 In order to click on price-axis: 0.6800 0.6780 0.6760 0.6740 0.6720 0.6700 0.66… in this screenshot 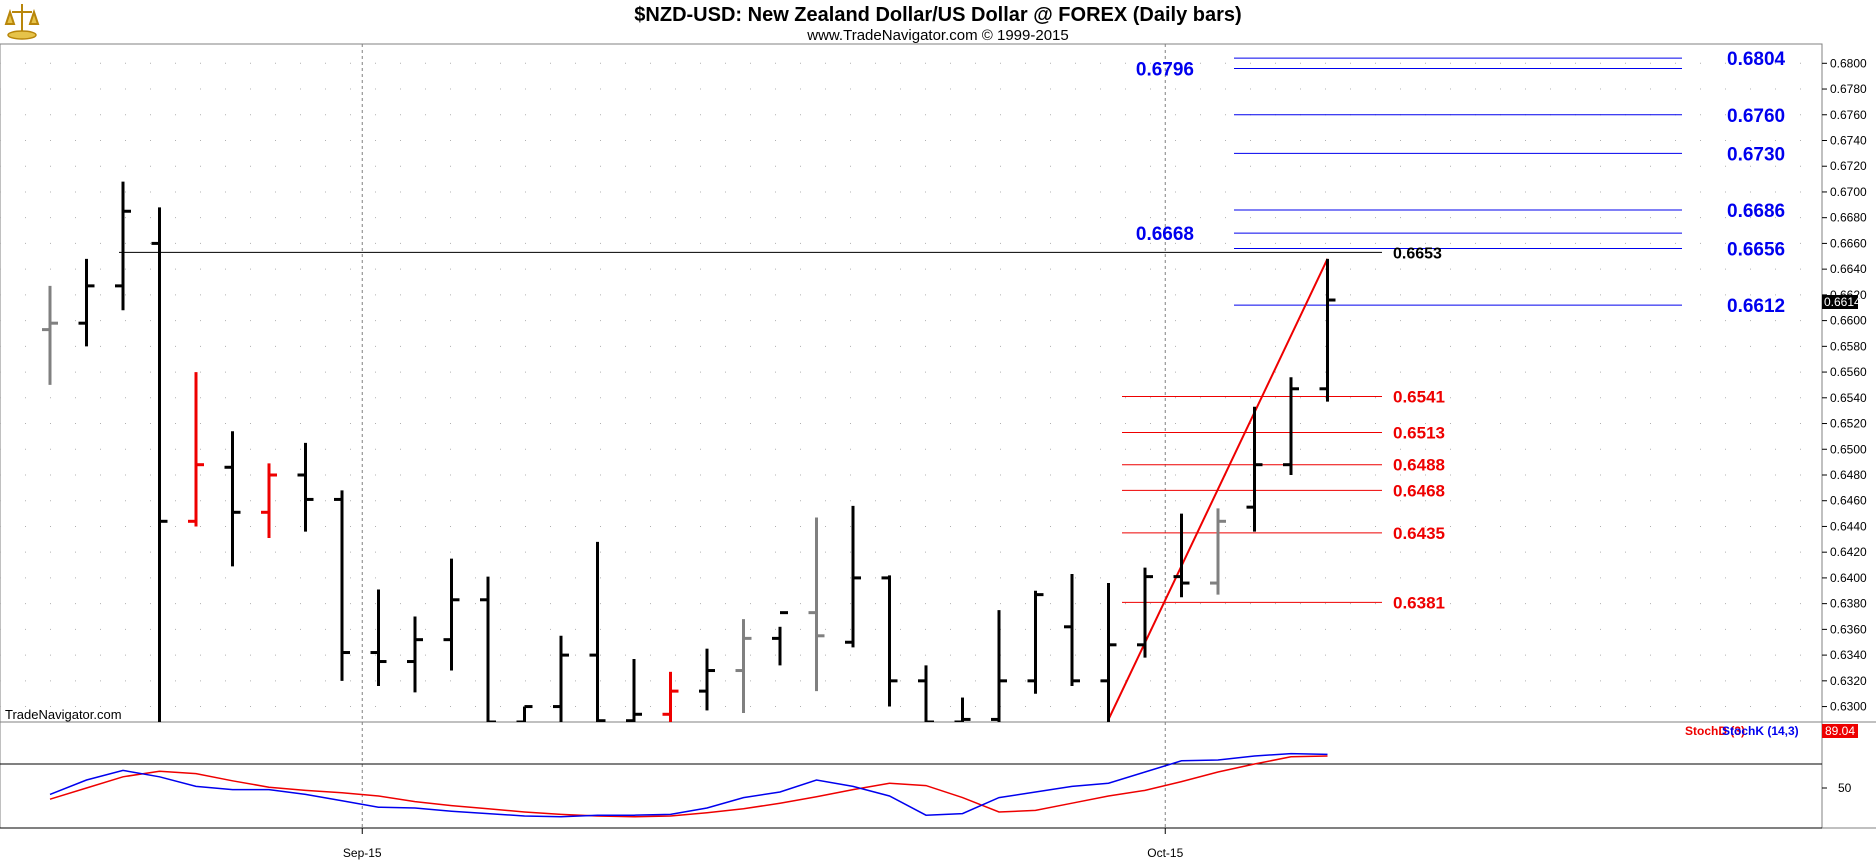, I will do `click(1844, 385)`.